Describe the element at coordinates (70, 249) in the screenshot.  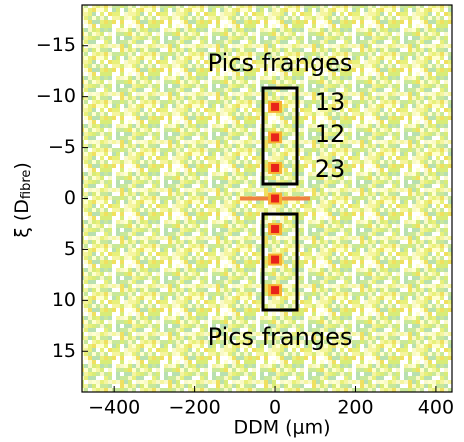
I see `y-tick-label: 5` at that location.